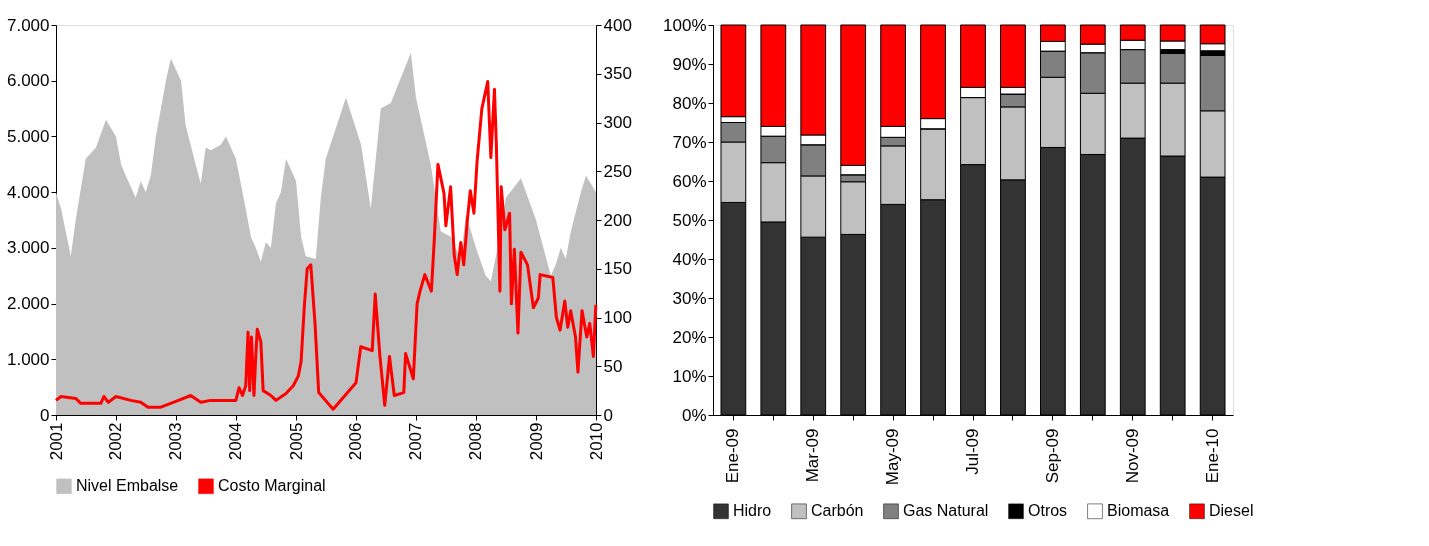  What do you see at coordinates (28, 192) in the screenshot?
I see `y-tick-label: 4.000` at bounding box center [28, 192].